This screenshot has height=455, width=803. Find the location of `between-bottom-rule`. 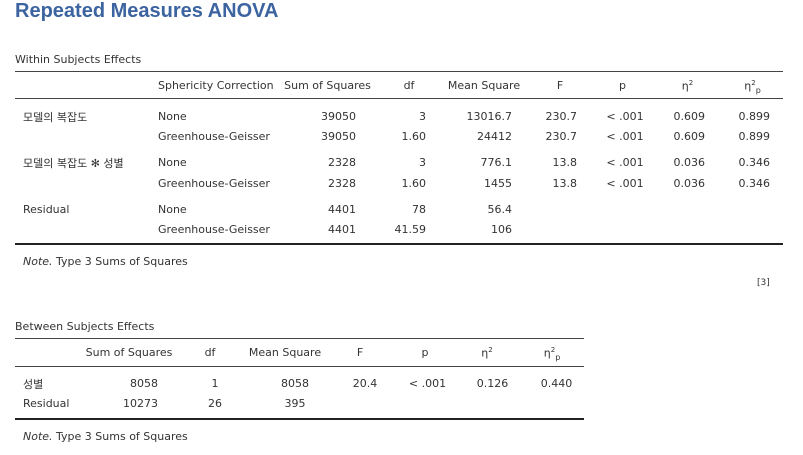

between-bottom-rule is located at coordinates (299, 419).